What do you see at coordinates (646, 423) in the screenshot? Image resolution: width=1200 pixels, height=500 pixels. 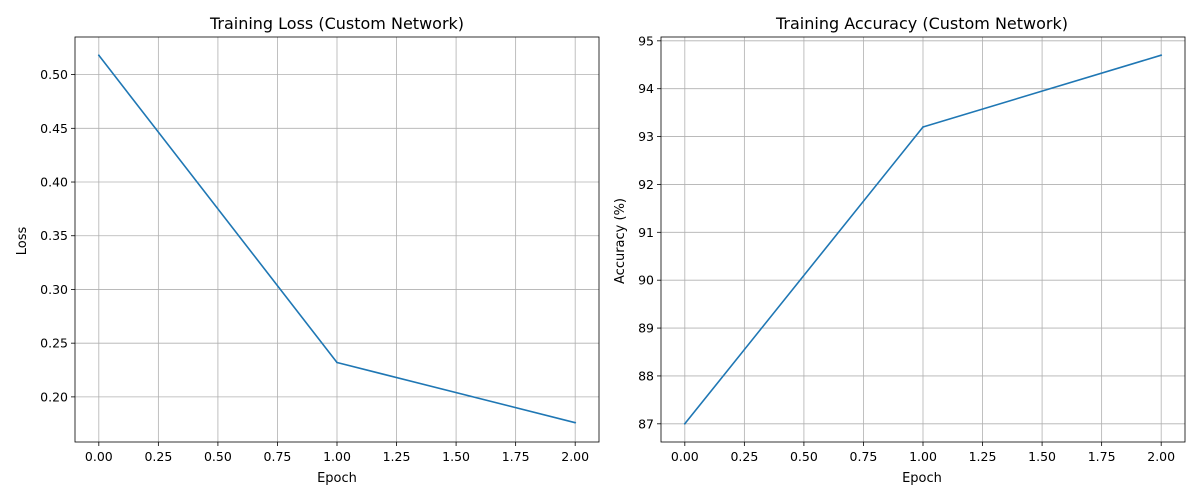 I see `y-tick-label: 87` at bounding box center [646, 423].